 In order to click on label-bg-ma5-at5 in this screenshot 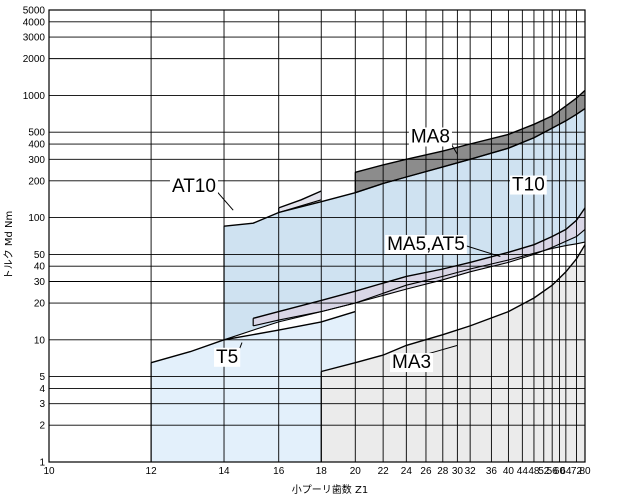, I will do `click(426, 244)`.